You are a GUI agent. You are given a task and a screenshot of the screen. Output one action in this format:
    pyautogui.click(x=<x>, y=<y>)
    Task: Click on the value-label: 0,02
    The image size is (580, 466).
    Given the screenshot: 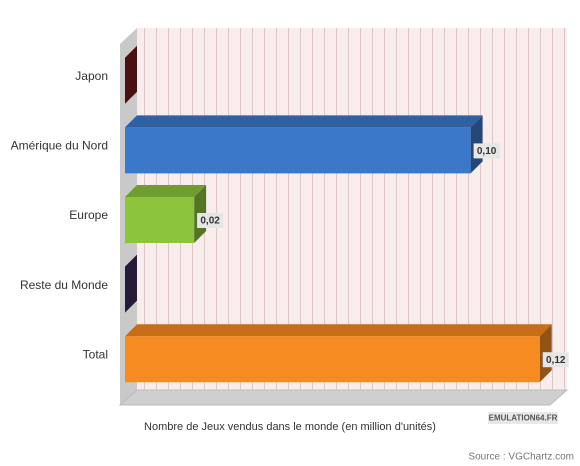 What is the action you would take?
    pyautogui.click(x=210, y=221)
    